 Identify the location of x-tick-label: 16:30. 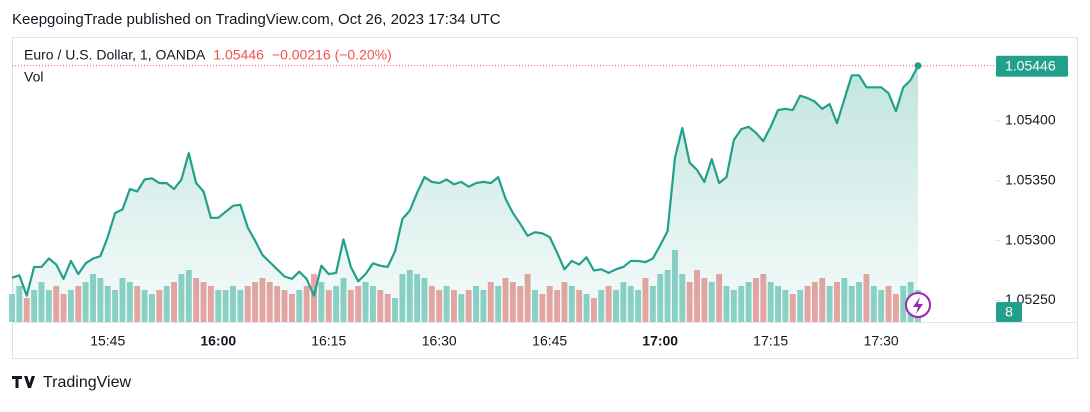
(439, 341).